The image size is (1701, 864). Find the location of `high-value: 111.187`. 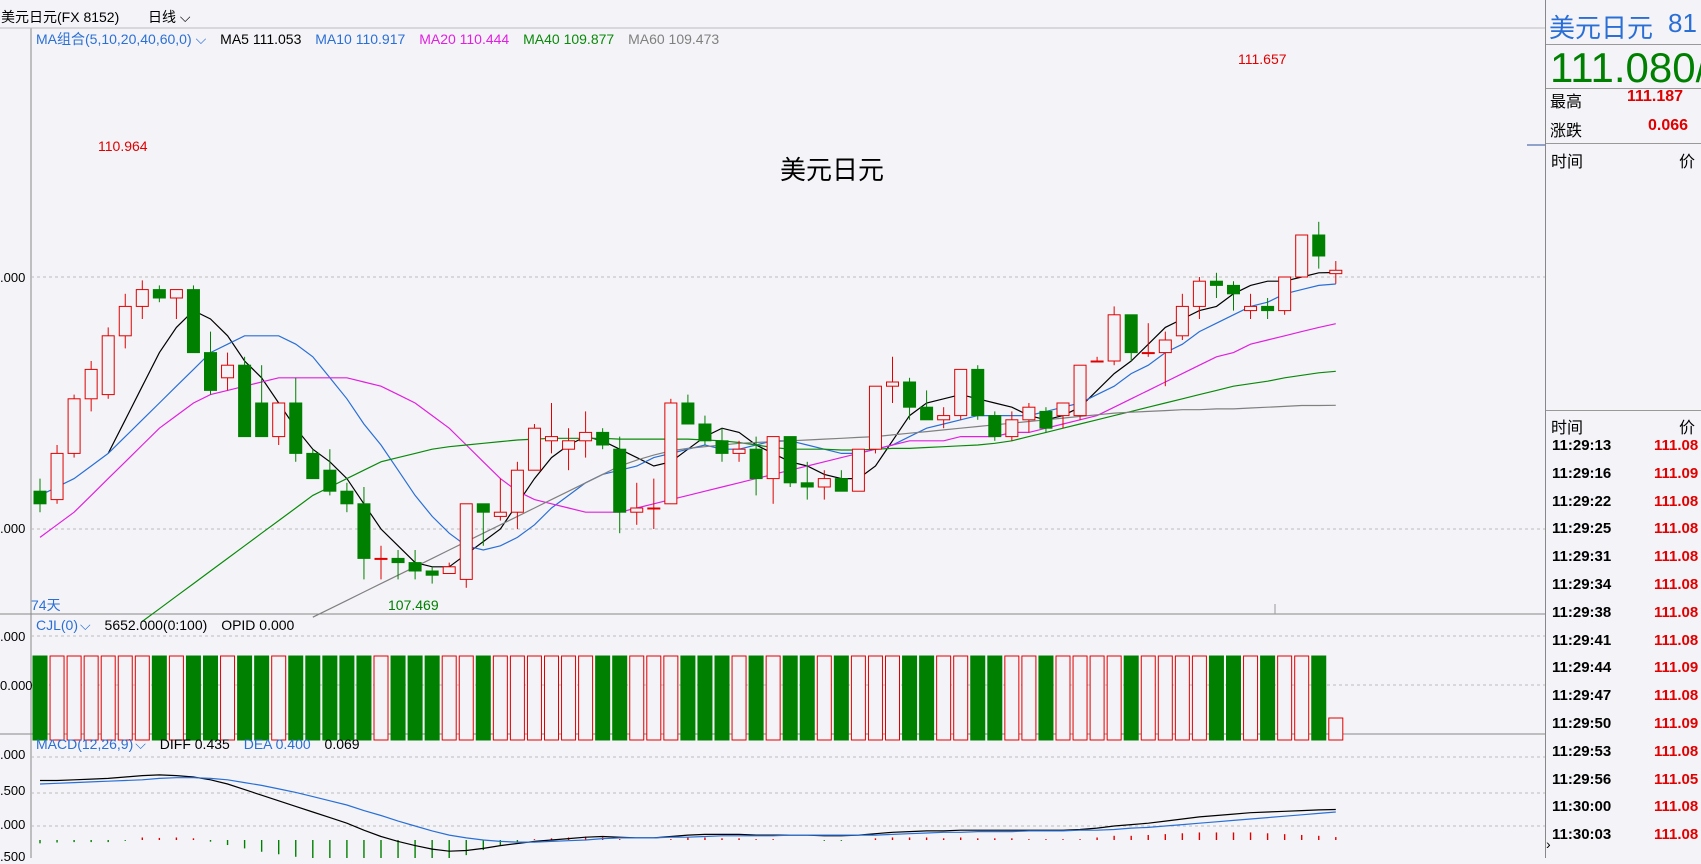

high-value: 111.187 is located at coordinates (1655, 96).